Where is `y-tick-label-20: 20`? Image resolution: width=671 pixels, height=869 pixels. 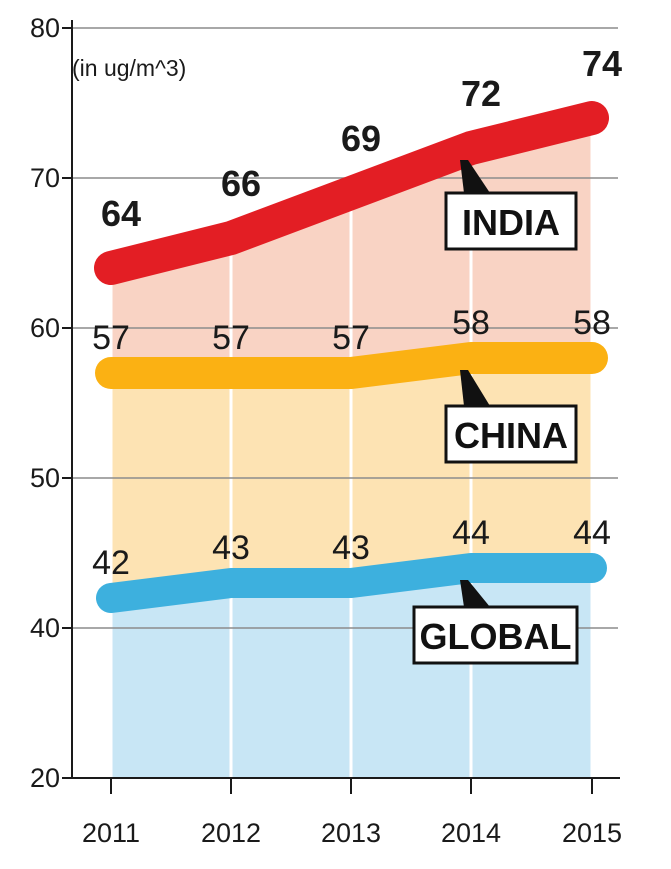
y-tick-label-20: 20 is located at coordinates (45, 778).